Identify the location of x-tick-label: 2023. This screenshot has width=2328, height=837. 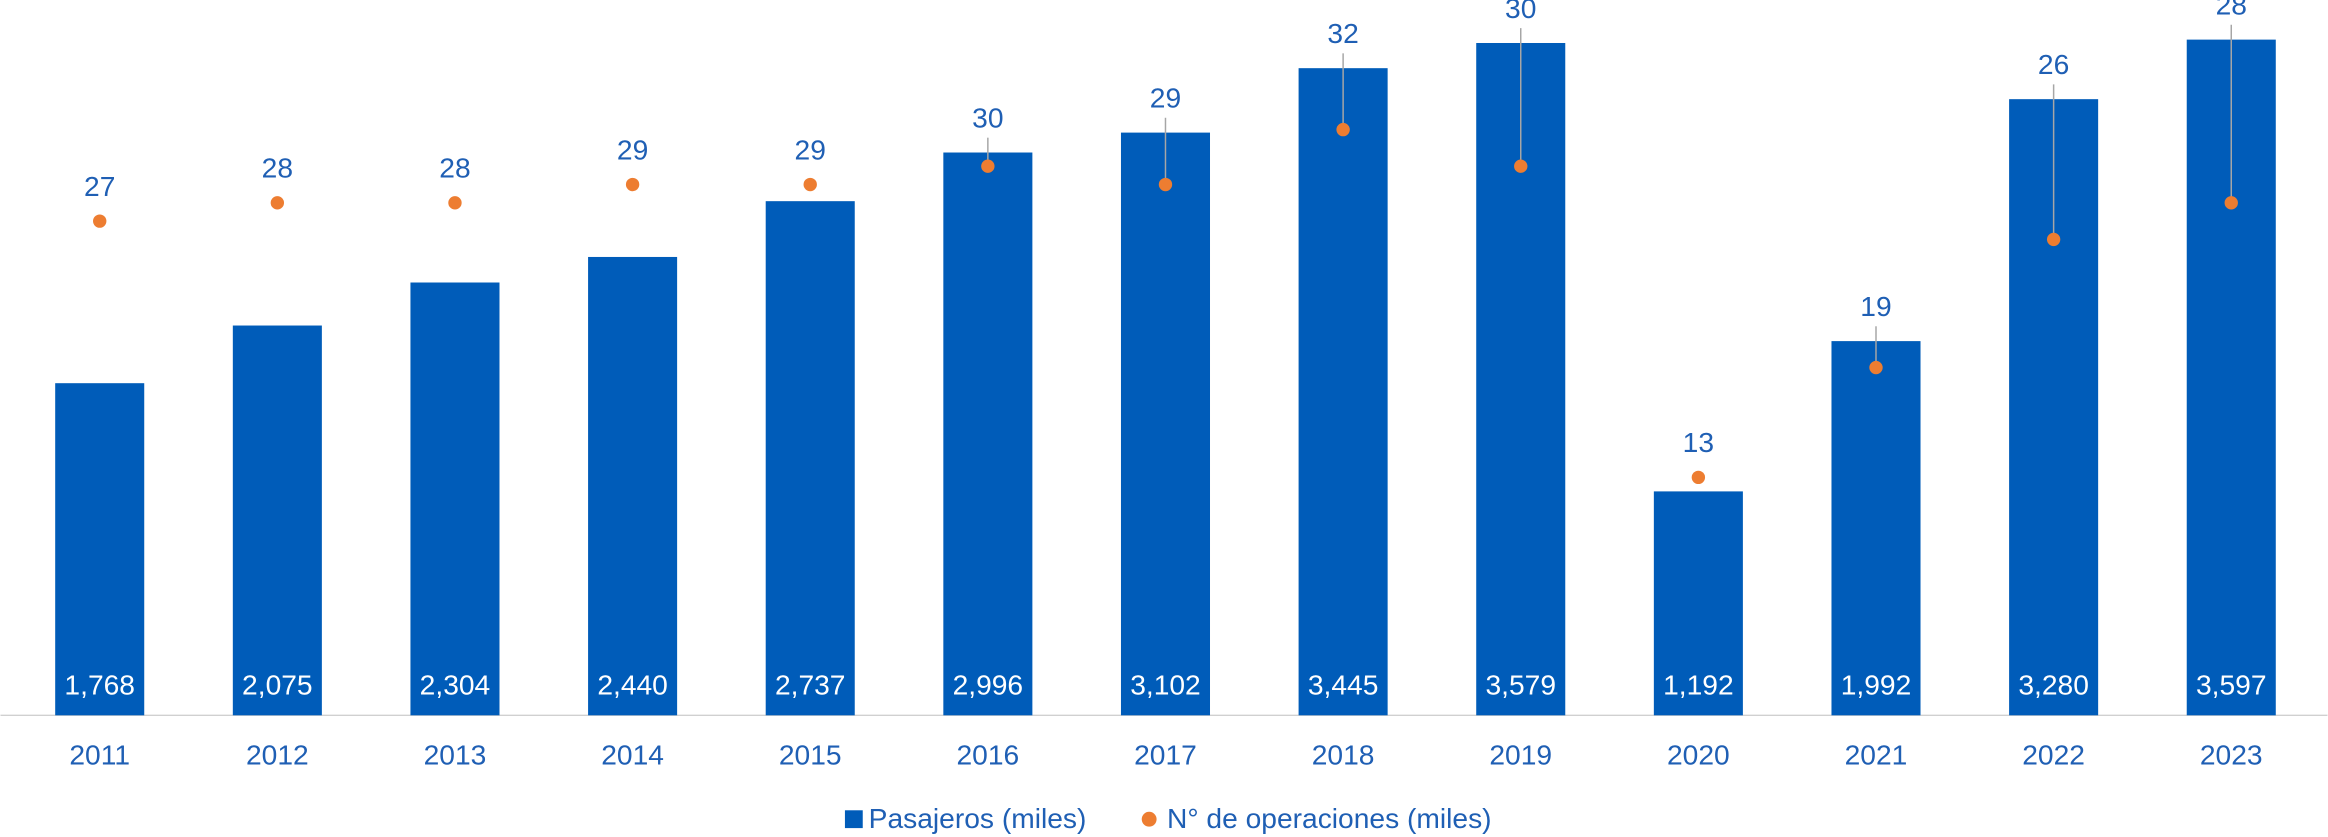
(2231, 754).